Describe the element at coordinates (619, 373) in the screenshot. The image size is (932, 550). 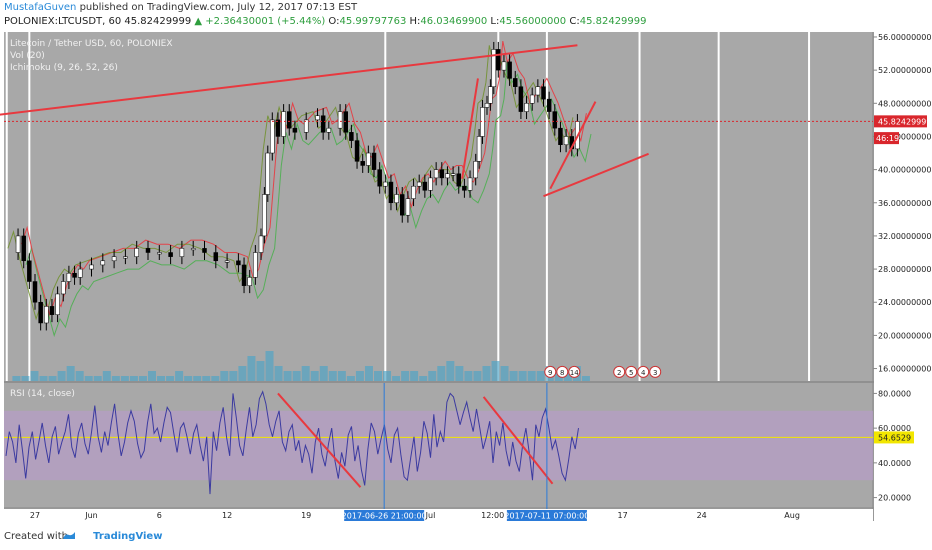
I see `event-label-b-0: 2` at that location.